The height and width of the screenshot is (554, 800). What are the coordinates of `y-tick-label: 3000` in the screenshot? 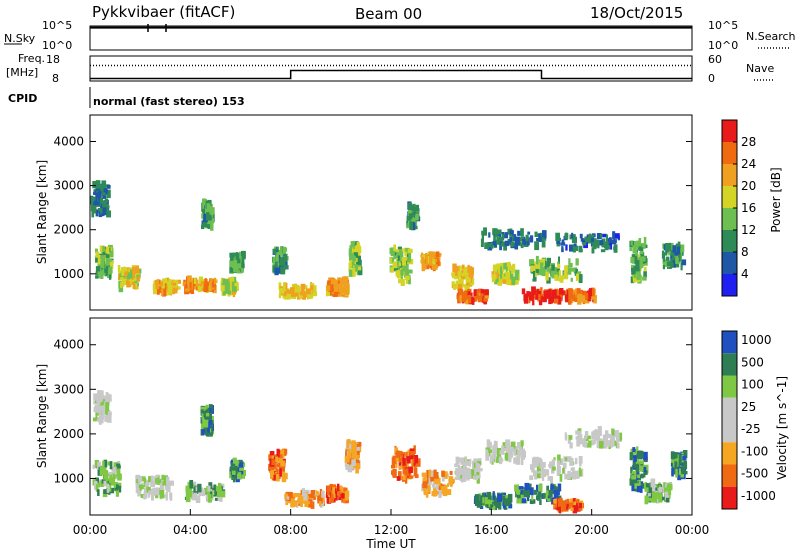 It's located at (68, 186).